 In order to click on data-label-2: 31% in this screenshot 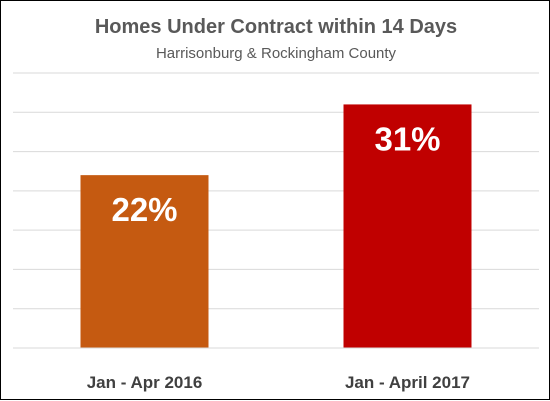, I will do `click(407, 138)`.